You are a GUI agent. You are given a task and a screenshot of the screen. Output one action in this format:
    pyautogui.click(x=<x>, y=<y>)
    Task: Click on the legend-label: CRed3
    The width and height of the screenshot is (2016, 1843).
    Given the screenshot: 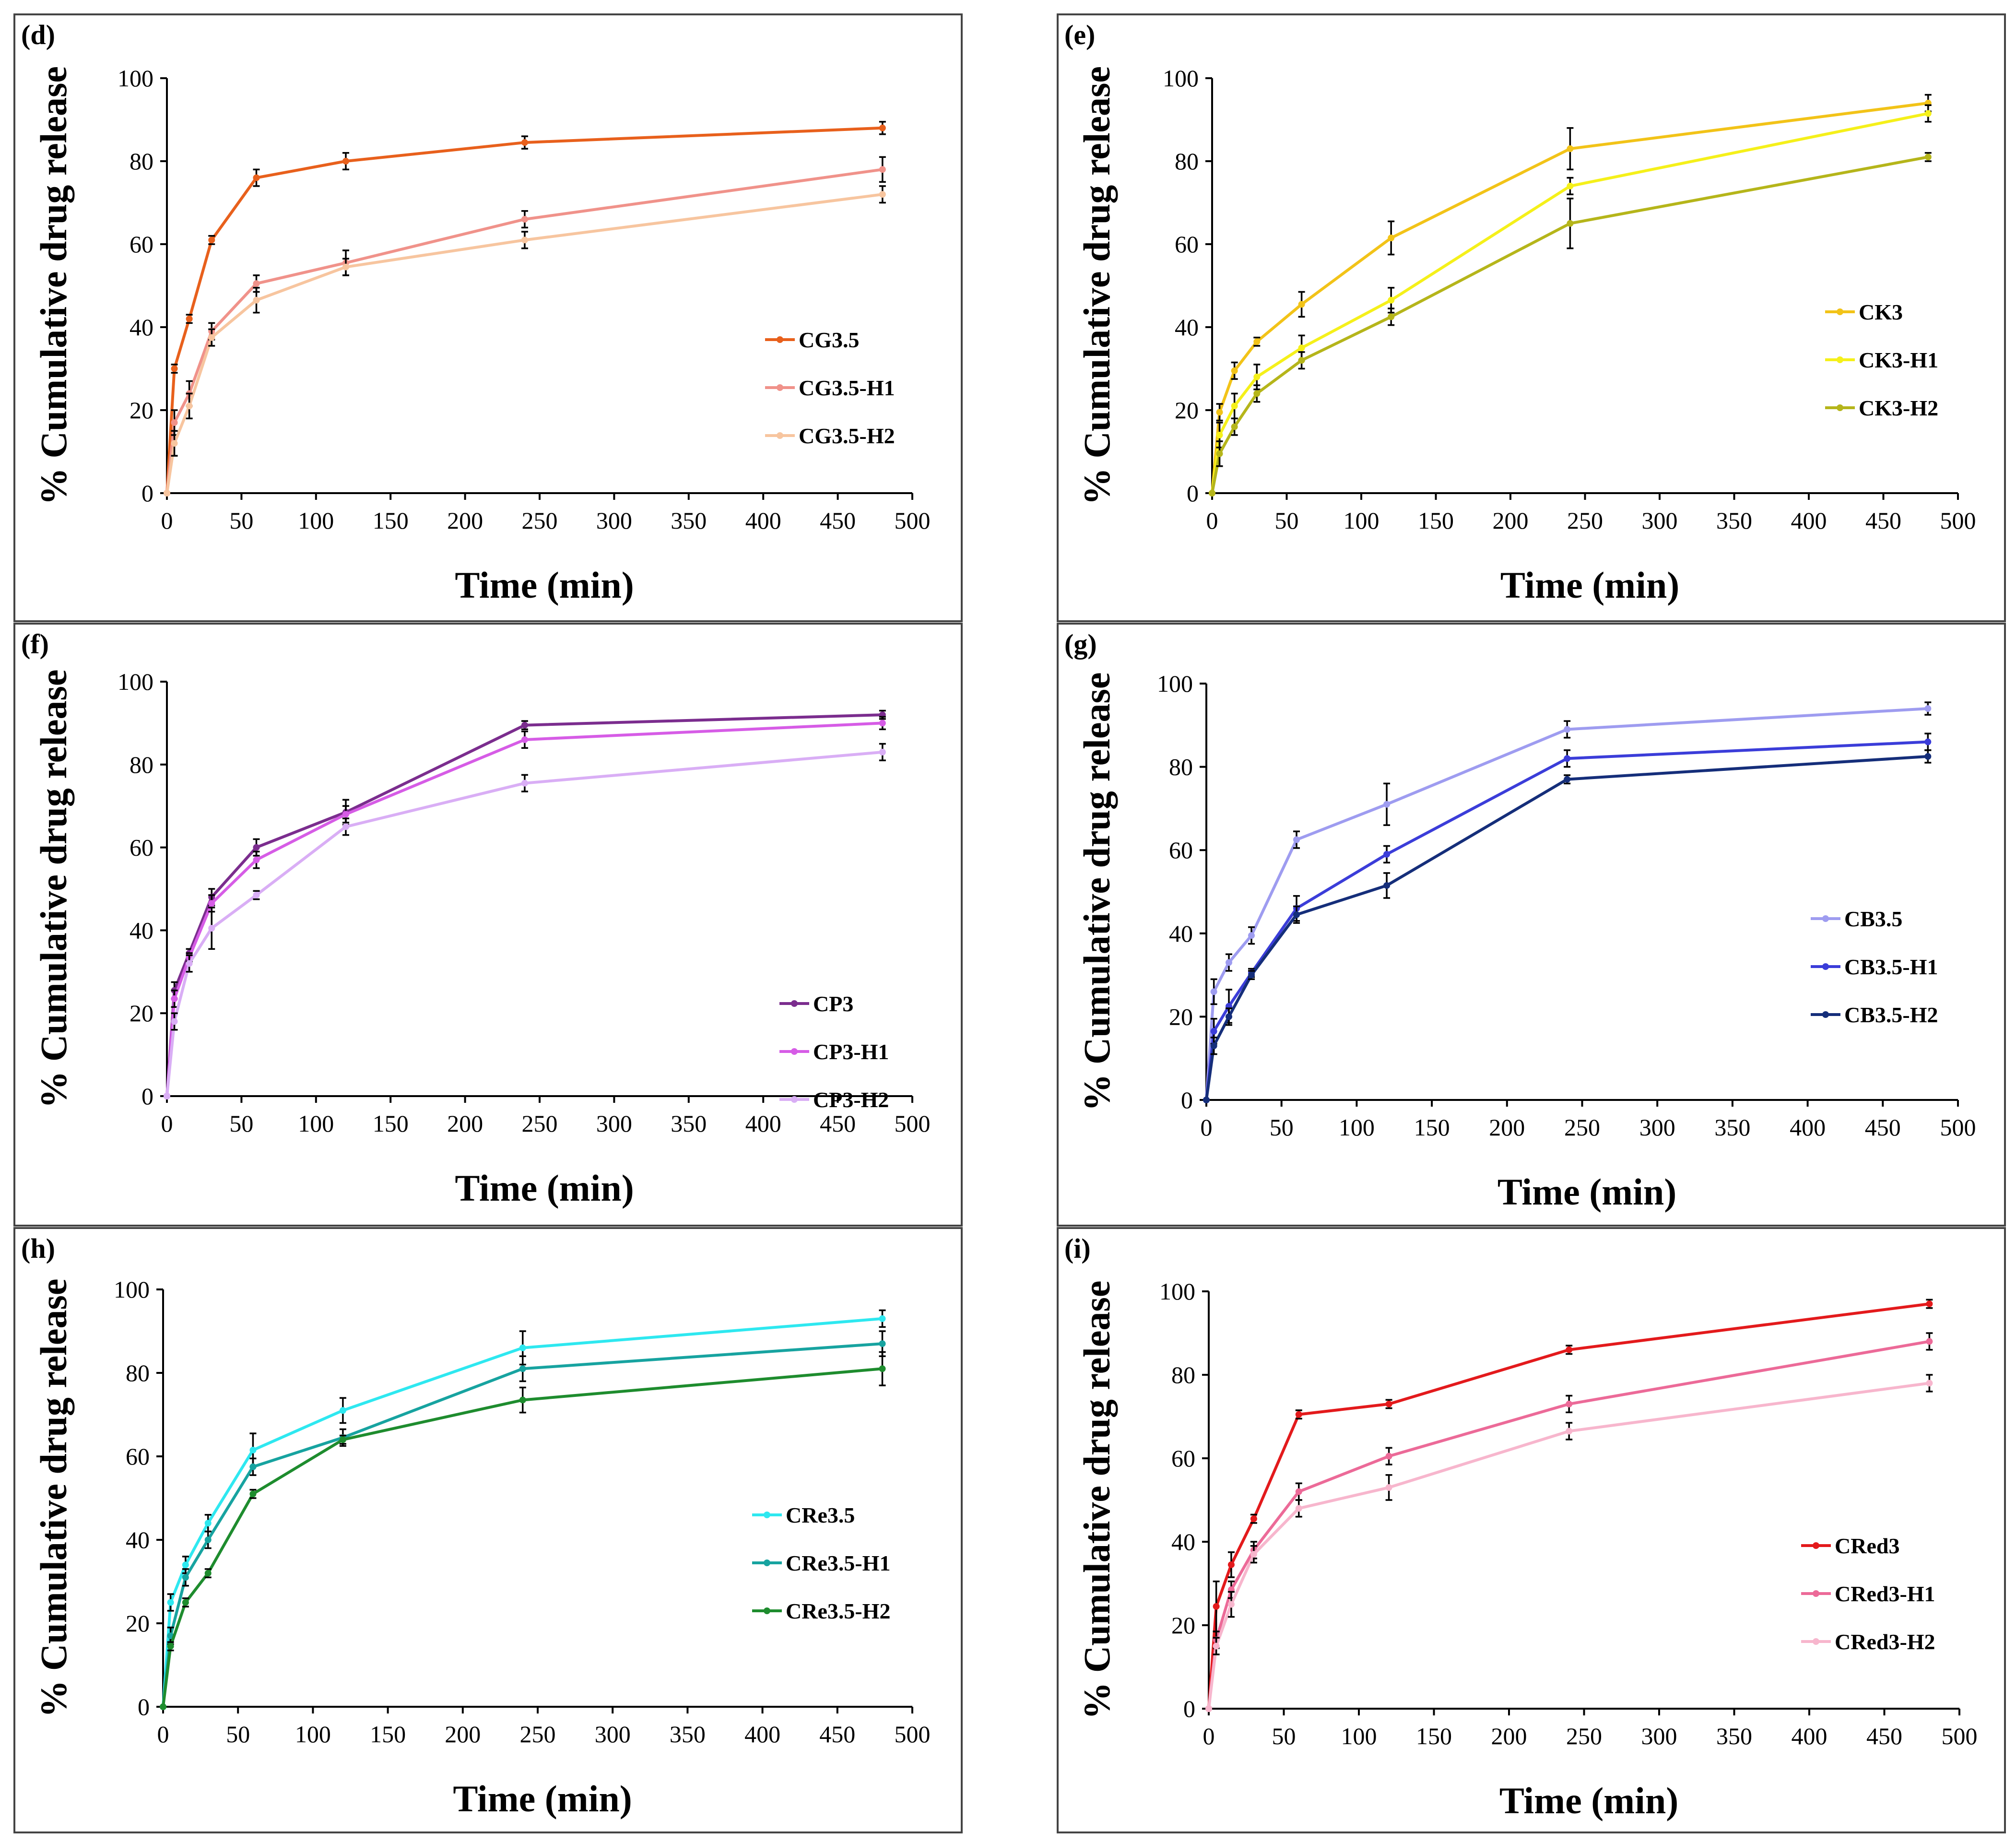 What is the action you would take?
    pyautogui.click(x=1867, y=1546)
    